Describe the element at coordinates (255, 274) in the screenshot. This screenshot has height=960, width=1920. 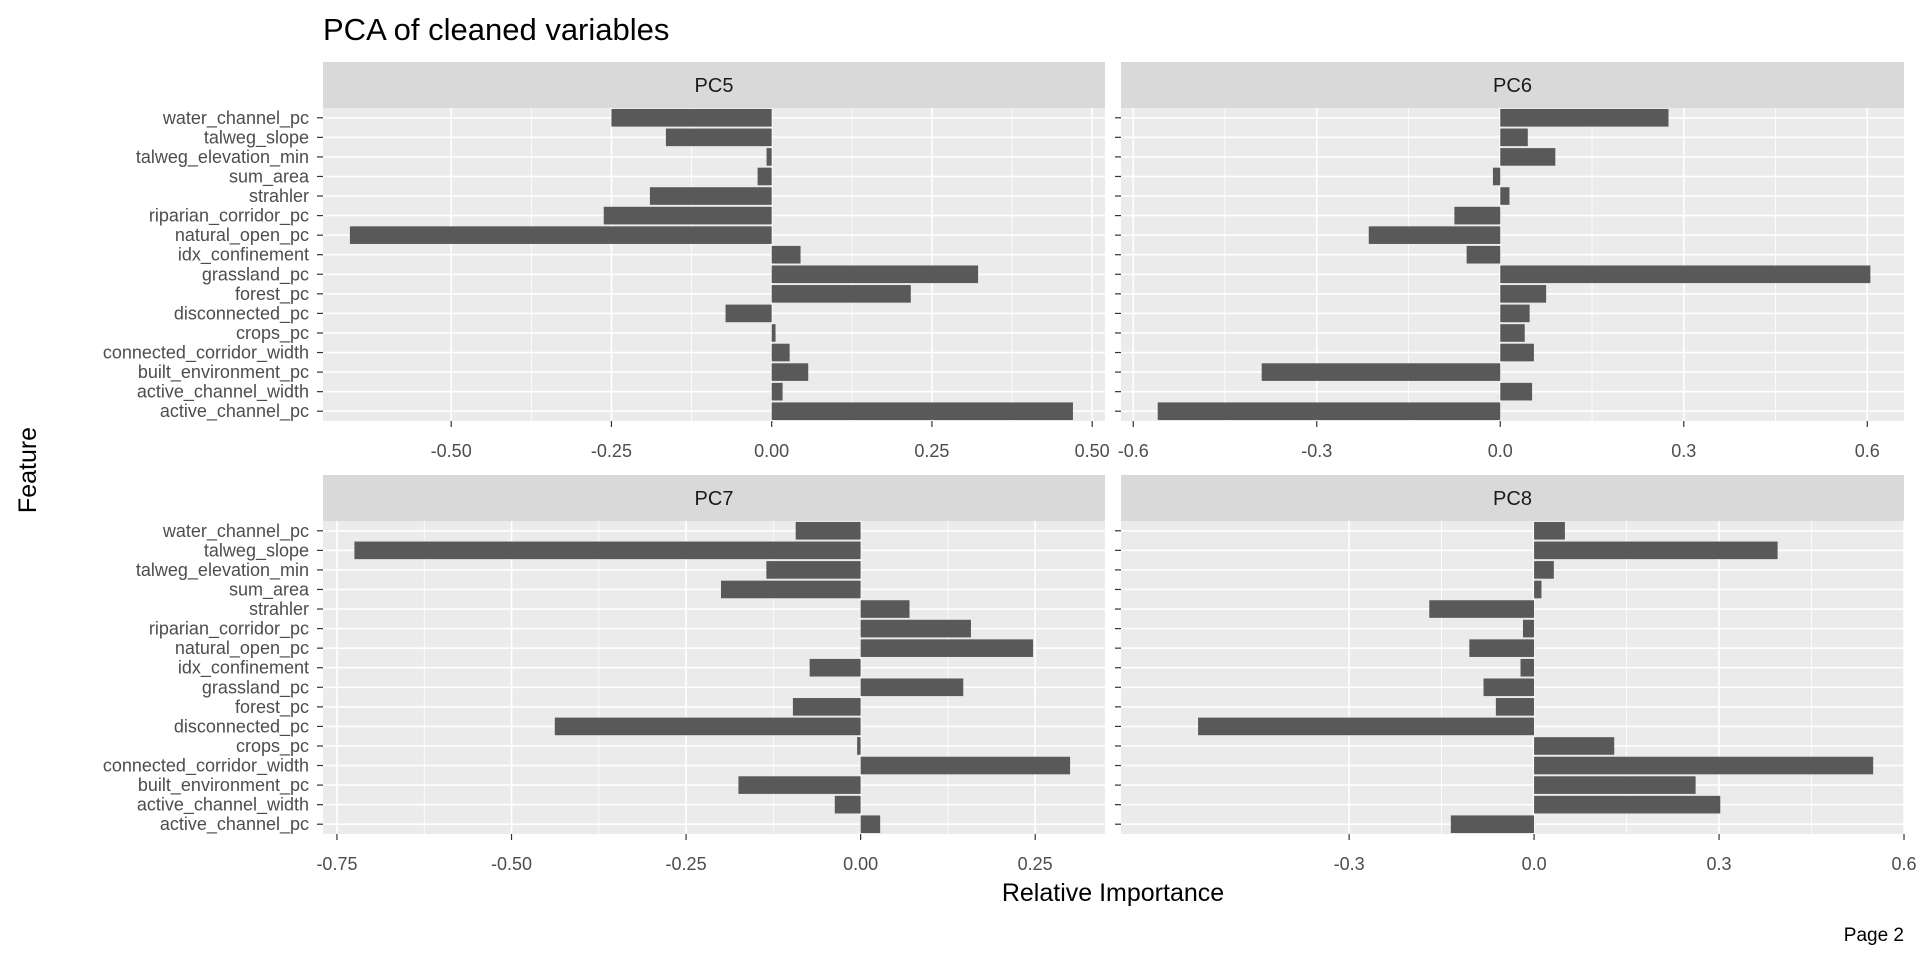
I see `y-tick-label: grassland_pc` at that location.